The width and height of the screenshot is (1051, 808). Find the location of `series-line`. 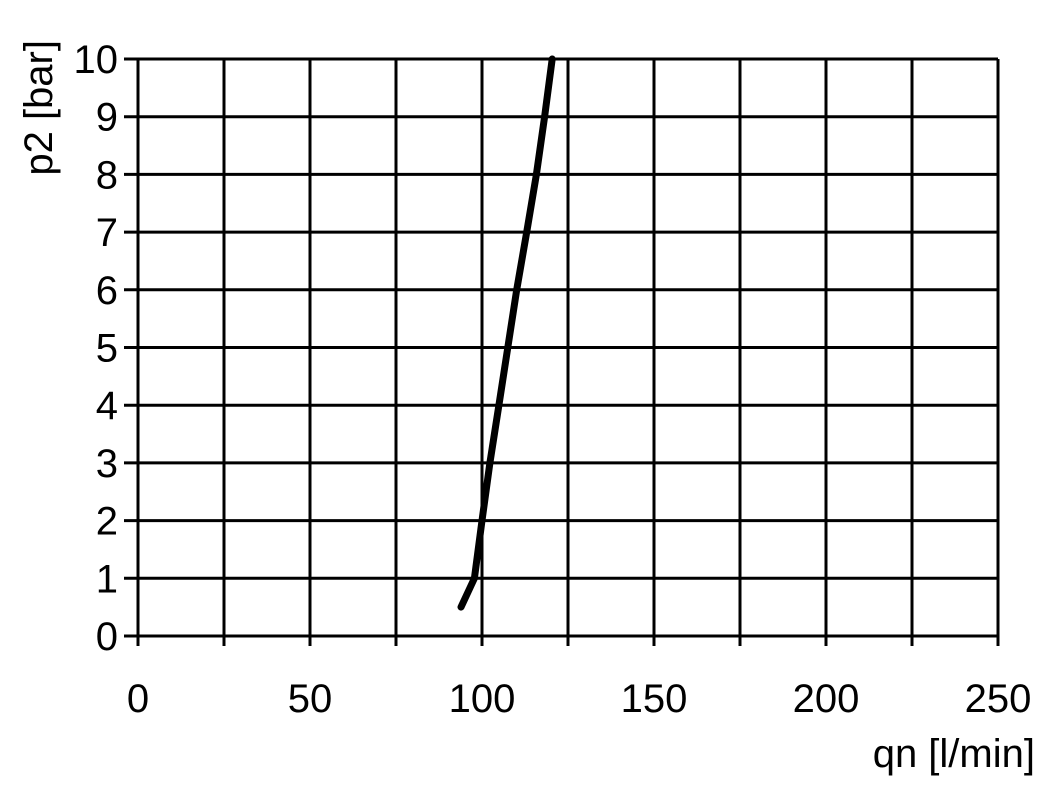

series-line is located at coordinates (506, 333).